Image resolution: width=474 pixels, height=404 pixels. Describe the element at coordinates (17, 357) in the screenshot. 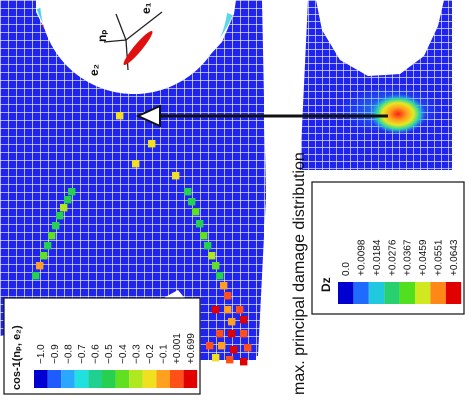

I see `legend-left-title: cos-1(nₚ, e₂)` at that location.